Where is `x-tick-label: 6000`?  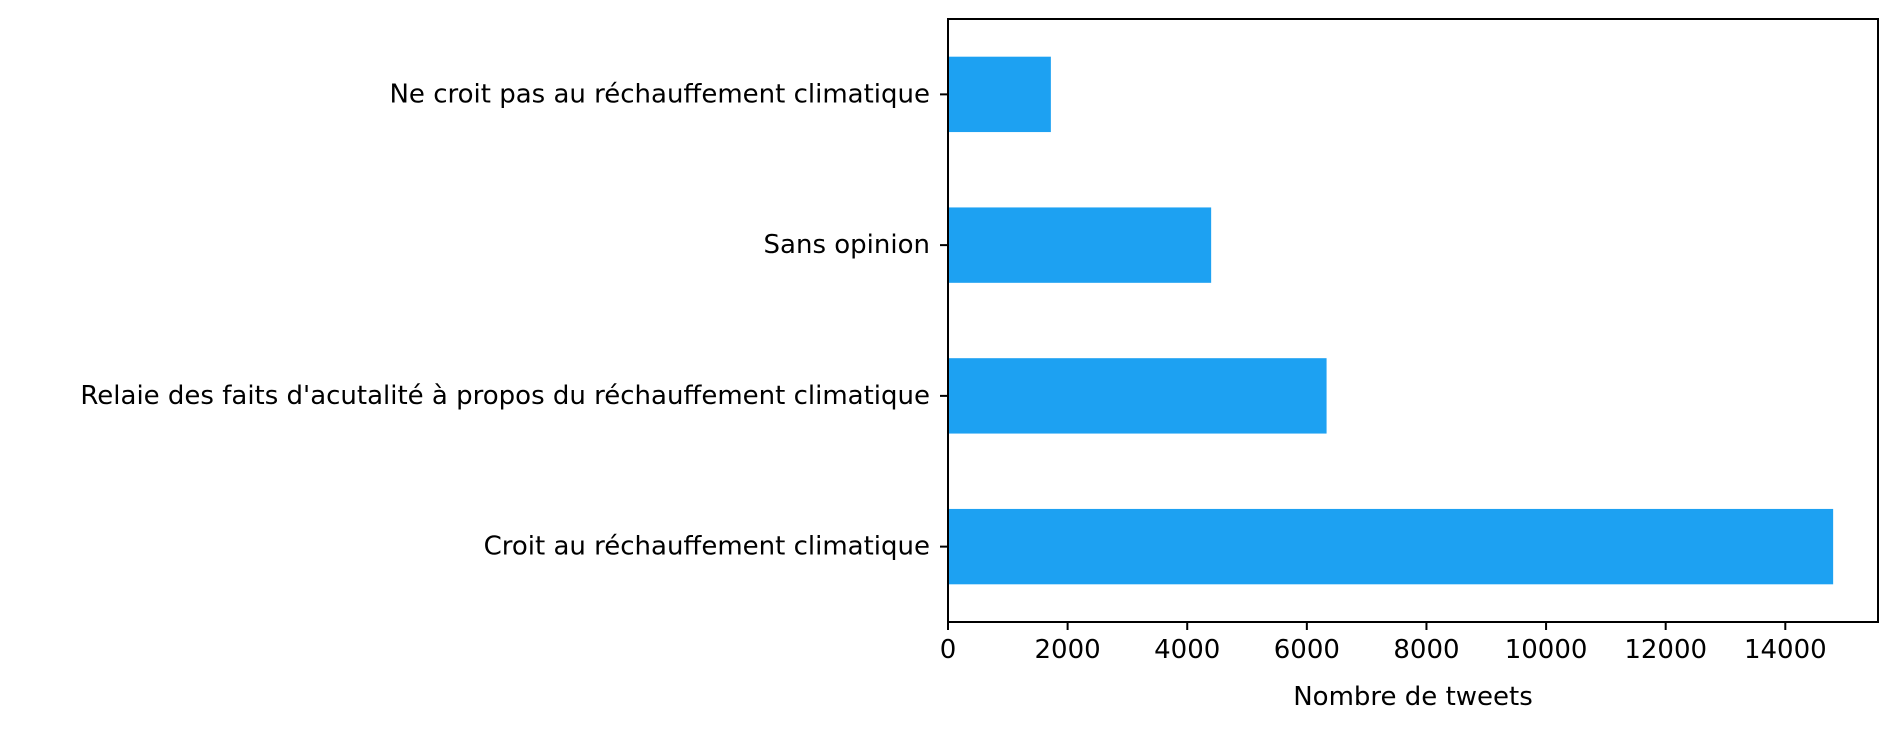 x-tick-label: 6000 is located at coordinates (1307, 650).